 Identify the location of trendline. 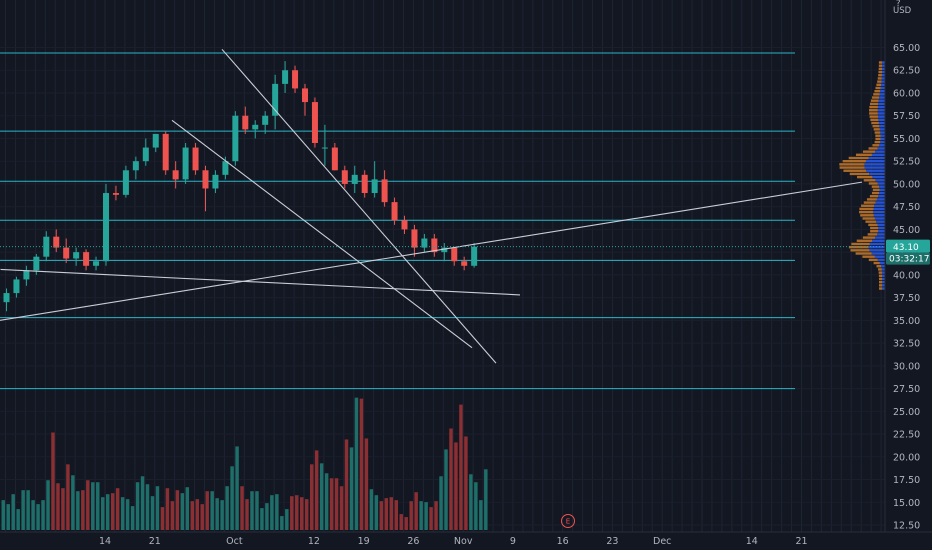
(322, 234).